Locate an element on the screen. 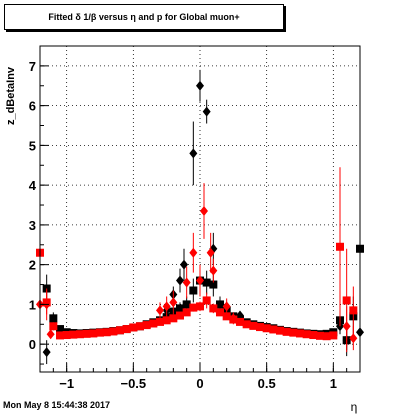 Image resolution: width=400 pixels, height=414 pixels. y-tick-label: 6 is located at coordinates (32, 106).